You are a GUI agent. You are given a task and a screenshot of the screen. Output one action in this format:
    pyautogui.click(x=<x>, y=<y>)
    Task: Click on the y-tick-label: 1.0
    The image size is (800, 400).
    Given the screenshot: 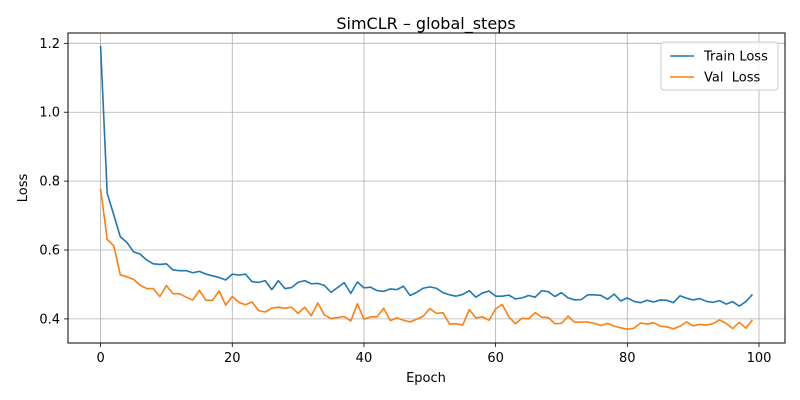 What is the action you would take?
    pyautogui.click(x=49, y=113)
    